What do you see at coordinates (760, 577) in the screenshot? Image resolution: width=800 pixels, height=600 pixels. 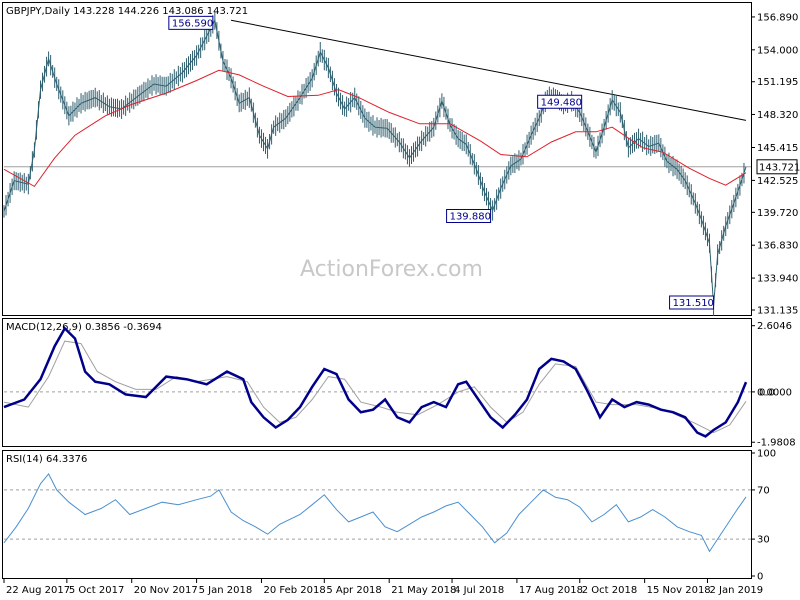 I see `rsi-ytick-label: 0` at bounding box center [760, 577].